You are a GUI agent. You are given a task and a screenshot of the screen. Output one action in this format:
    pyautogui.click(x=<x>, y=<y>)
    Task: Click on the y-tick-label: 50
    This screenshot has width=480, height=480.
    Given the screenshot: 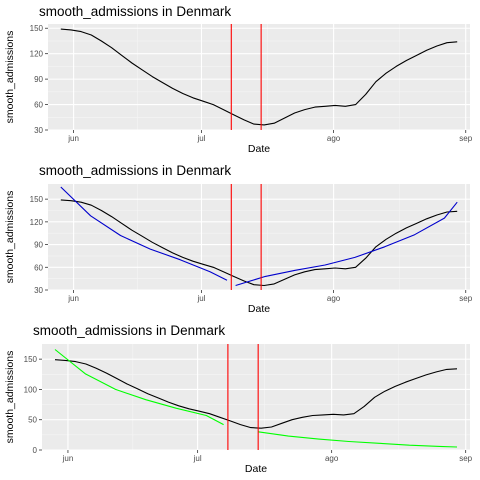 What is the action you would take?
    pyautogui.click(x=32, y=420)
    